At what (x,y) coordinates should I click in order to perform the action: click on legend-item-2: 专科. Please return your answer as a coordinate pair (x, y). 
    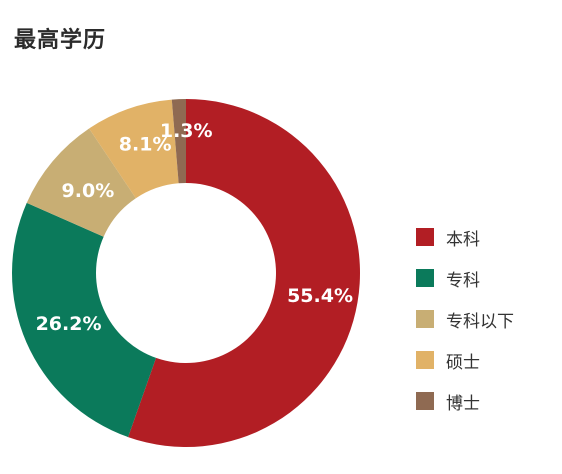
    Looking at the image, I should click on (465, 279).